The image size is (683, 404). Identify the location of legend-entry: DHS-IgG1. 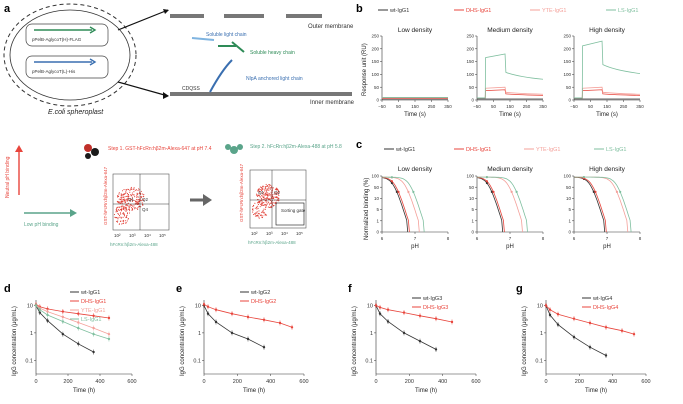
(478, 150).